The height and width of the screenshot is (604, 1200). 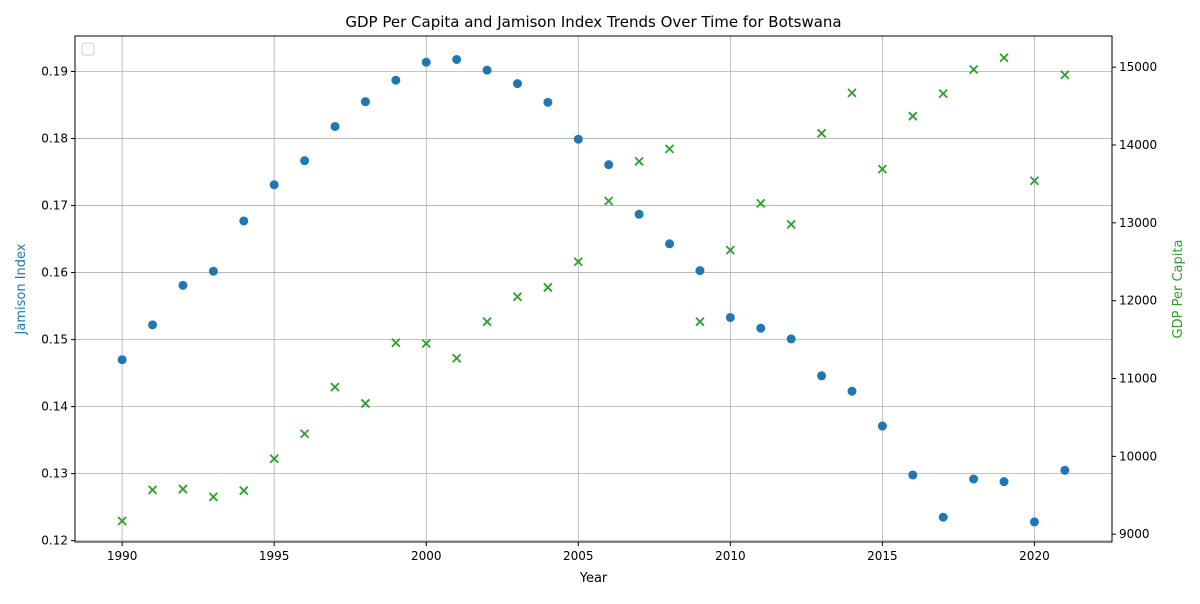 What do you see at coordinates (1138, 379) in the screenshot?
I see `y-tick-label-right: 11000` at bounding box center [1138, 379].